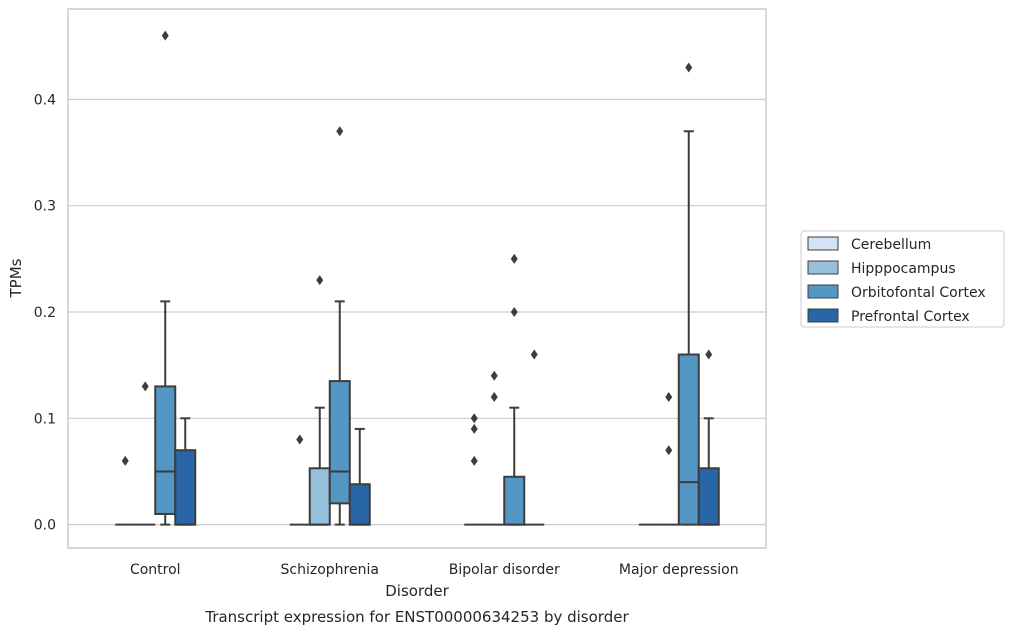  What do you see at coordinates (903, 269) in the screenshot?
I see `legend-label: Hipppocampus` at bounding box center [903, 269].